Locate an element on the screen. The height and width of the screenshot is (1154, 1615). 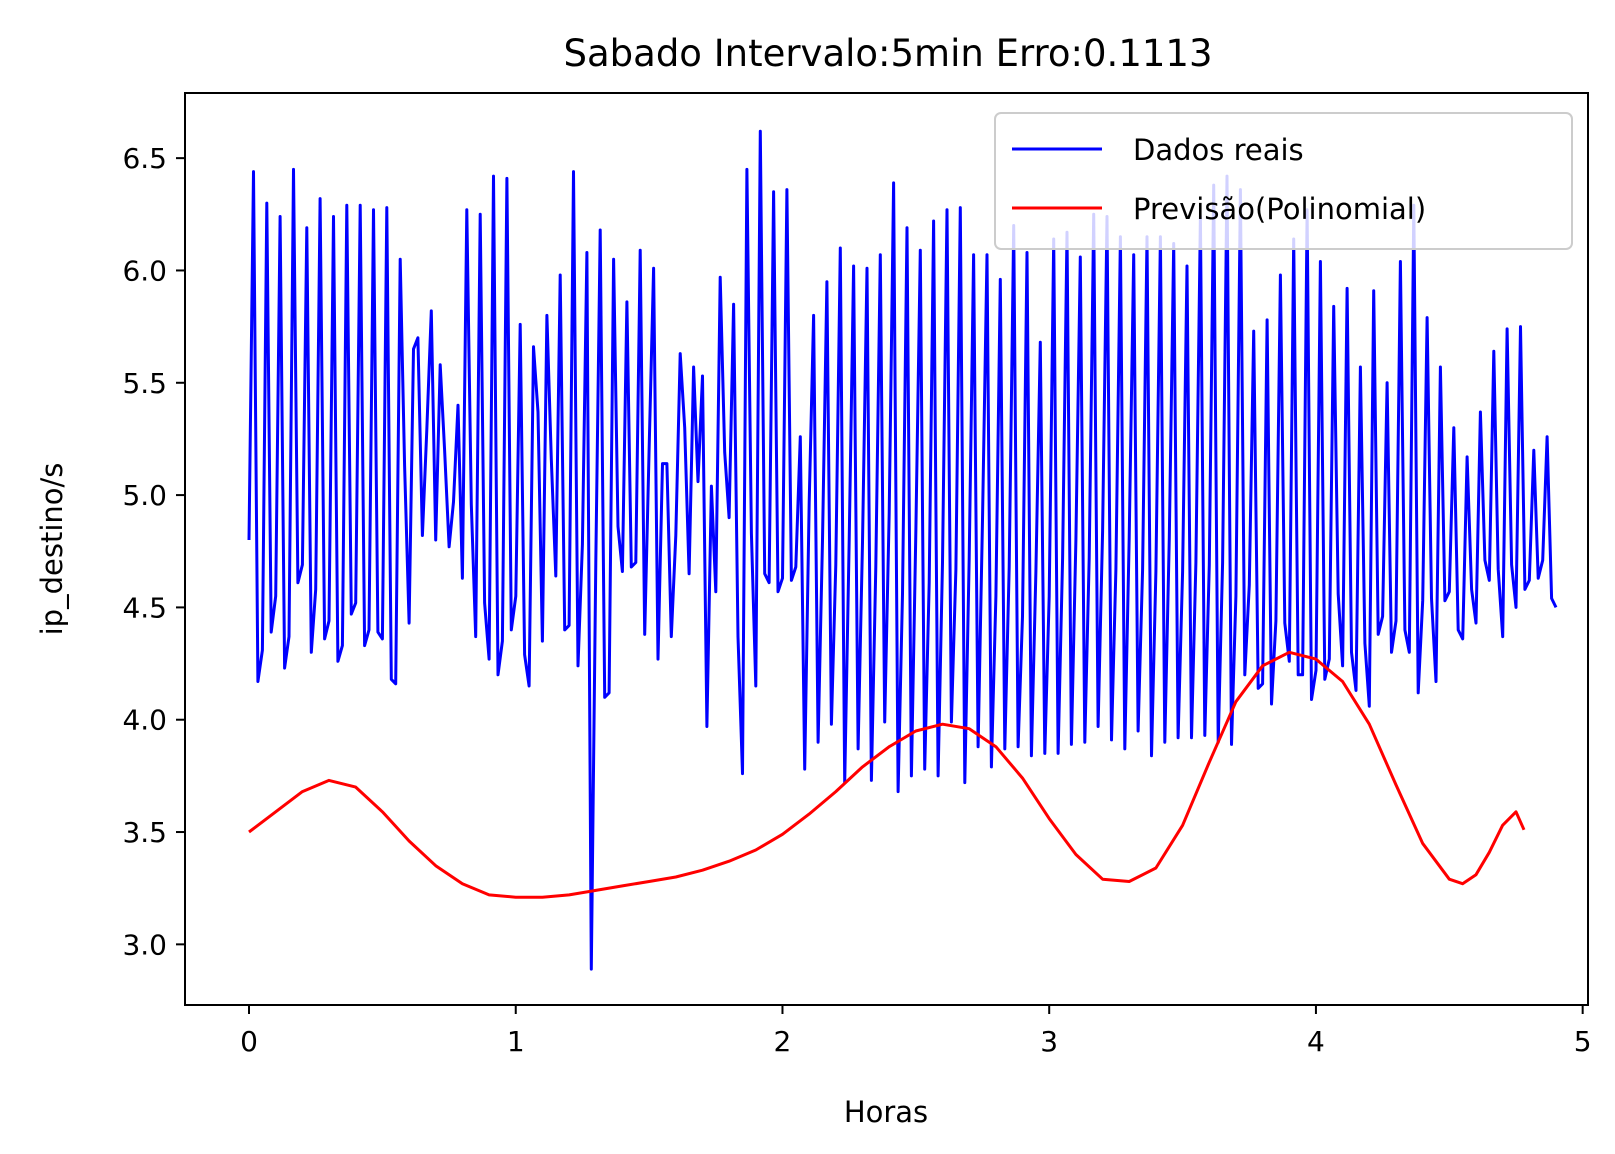
x-axis: 0 1 2 3 4 5 is located at coordinates (916, 1031).